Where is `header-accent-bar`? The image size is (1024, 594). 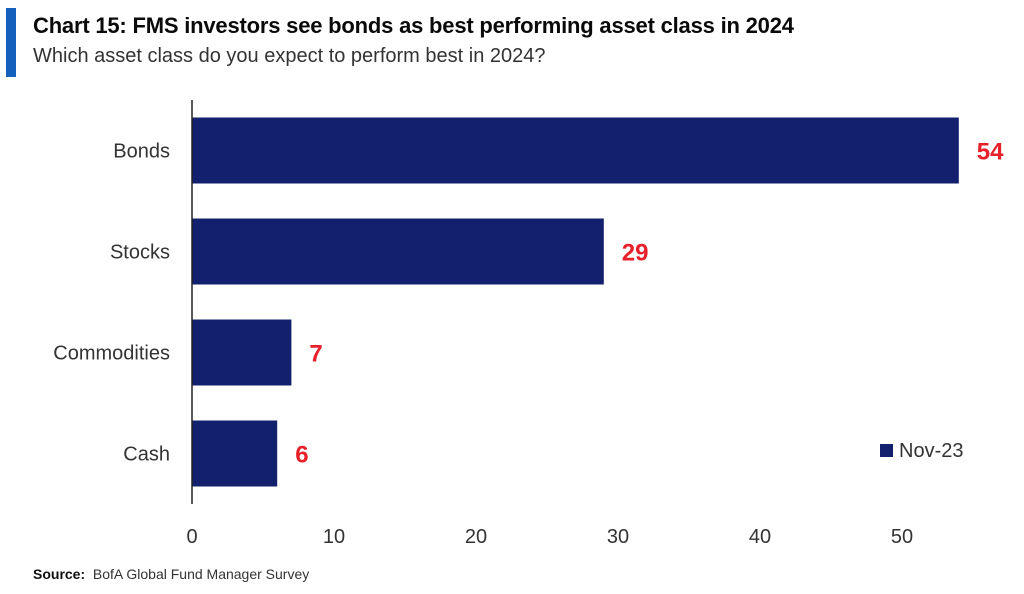 header-accent-bar is located at coordinates (11, 42).